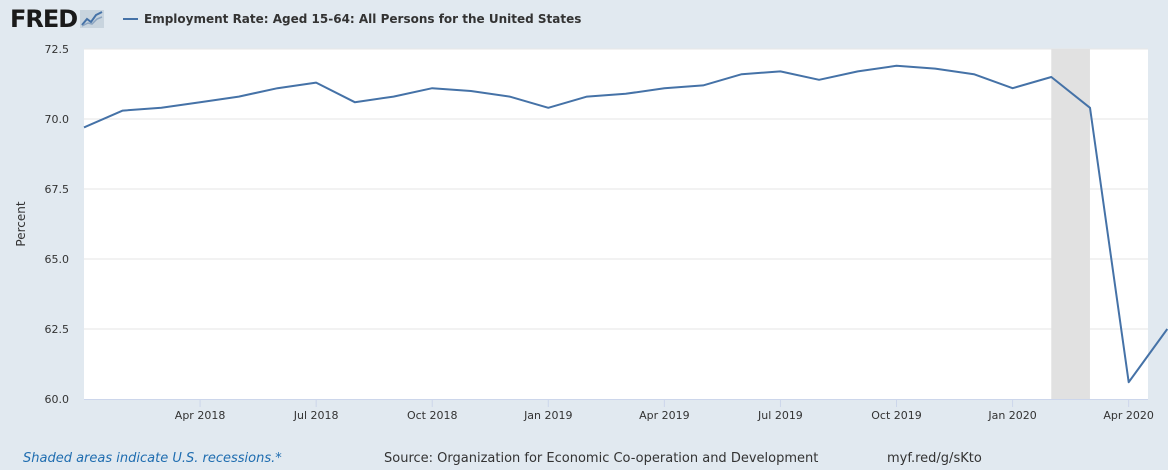 This screenshot has width=1168, height=470. What do you see at coordinates (316, 415) in the screenshot?
I see `x-tick-label: Jul 2018` at bounding box center [316, 415].